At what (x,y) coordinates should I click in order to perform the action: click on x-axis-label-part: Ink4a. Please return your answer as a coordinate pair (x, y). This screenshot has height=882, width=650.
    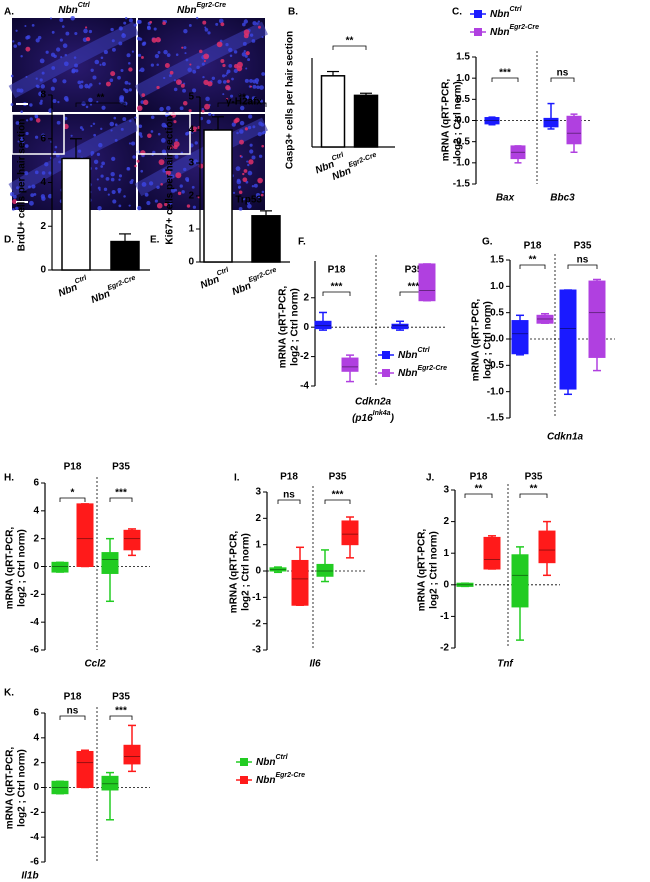
    Looking at the image, I should click on (382, 413).